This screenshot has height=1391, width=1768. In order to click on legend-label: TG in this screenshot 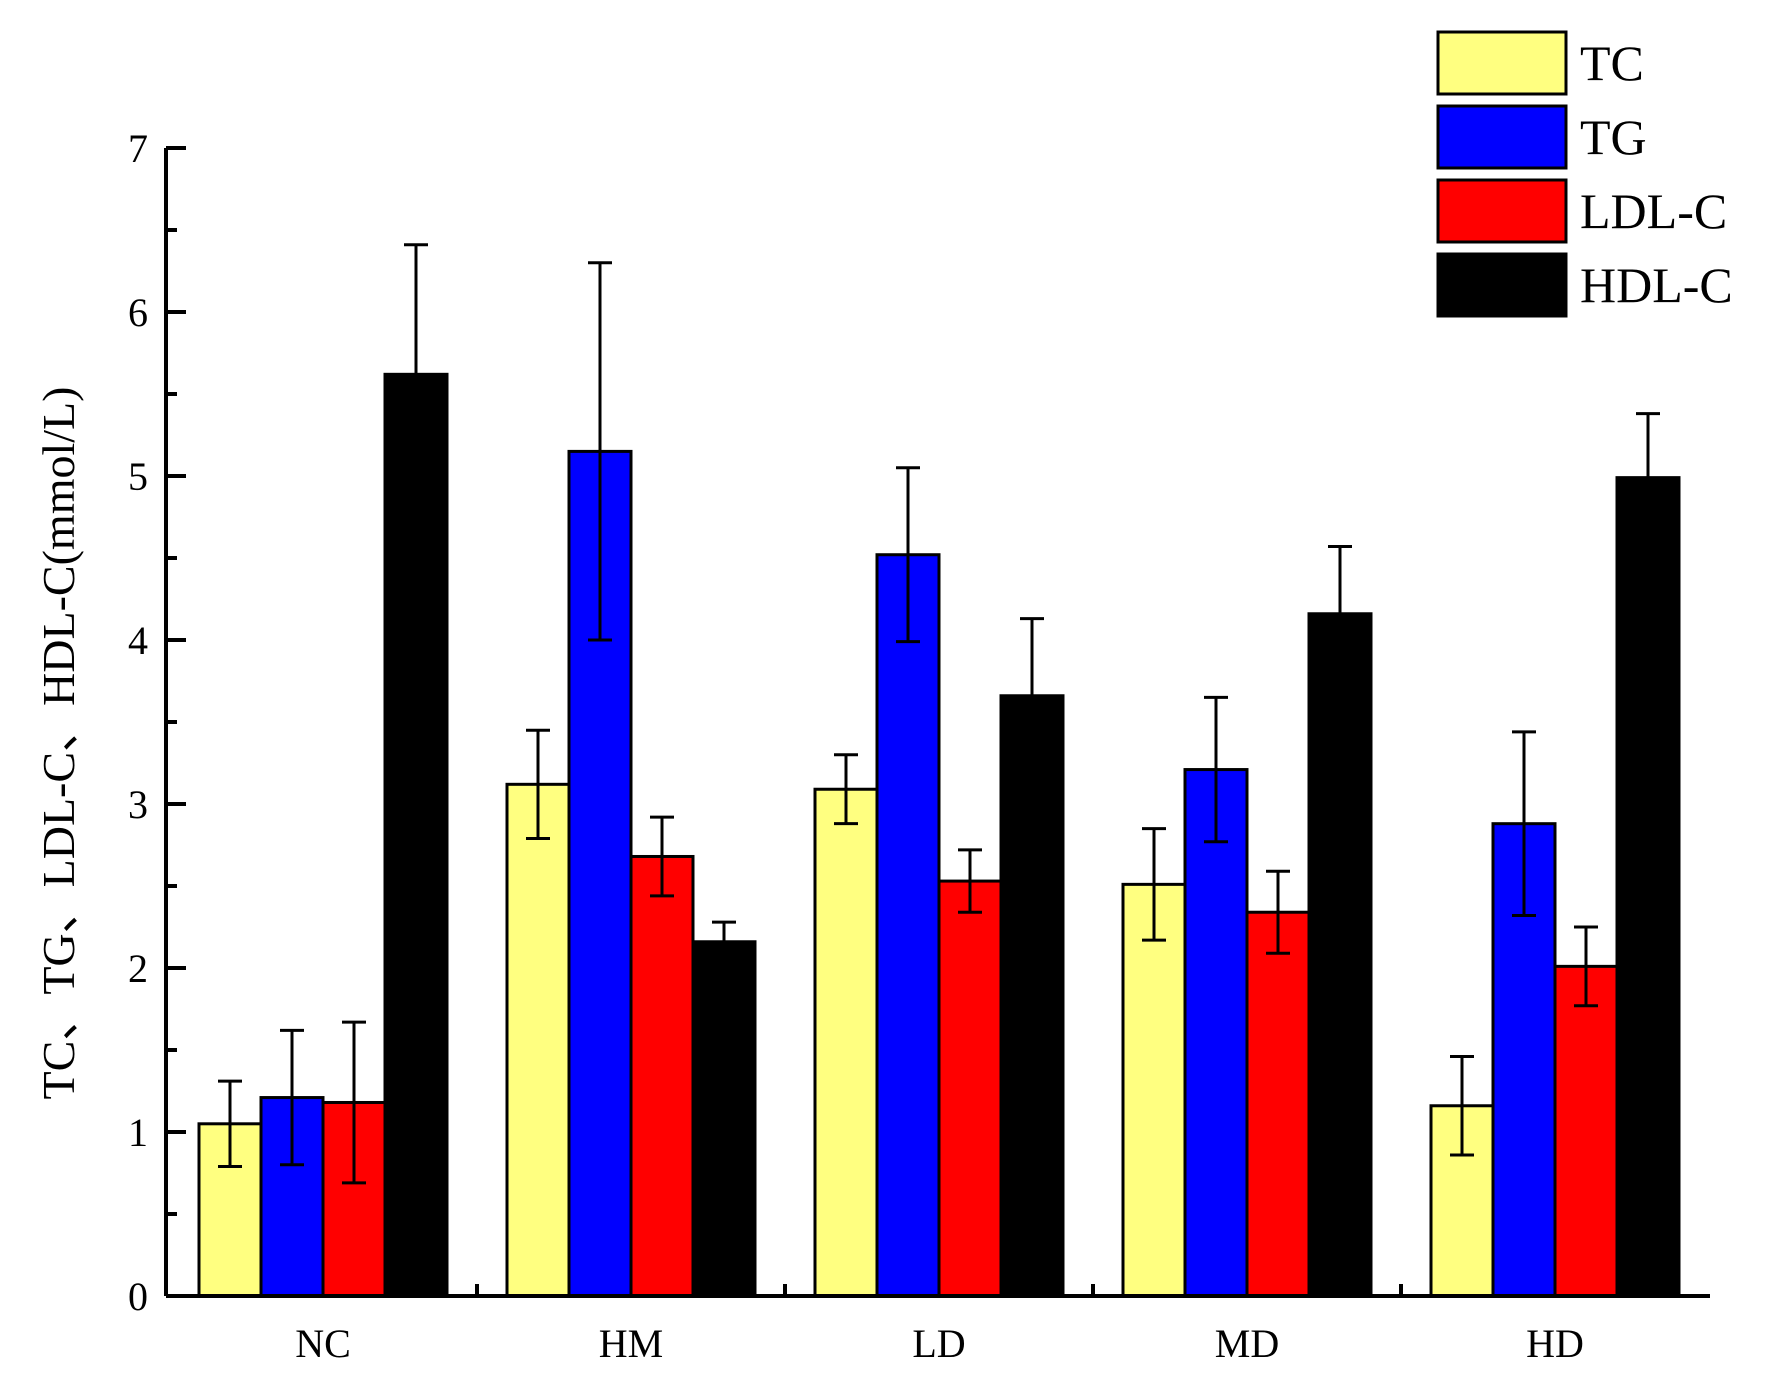, I will do `click(1613, 137)`.